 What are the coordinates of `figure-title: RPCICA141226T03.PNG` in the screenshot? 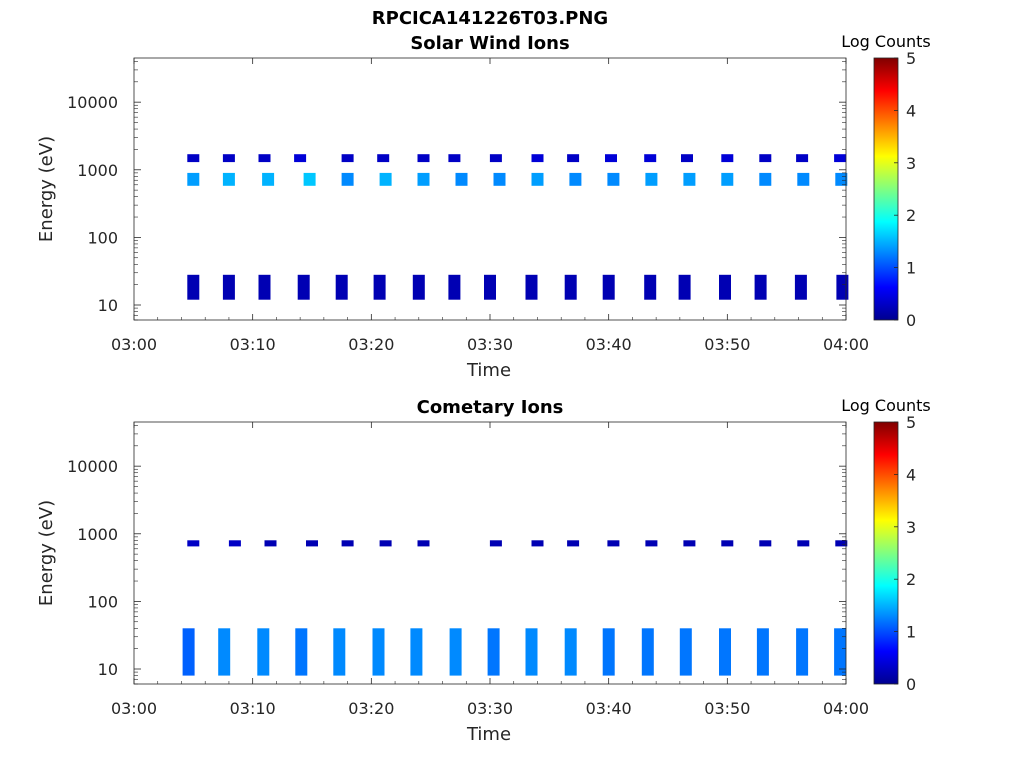 It's located at (490, 18).